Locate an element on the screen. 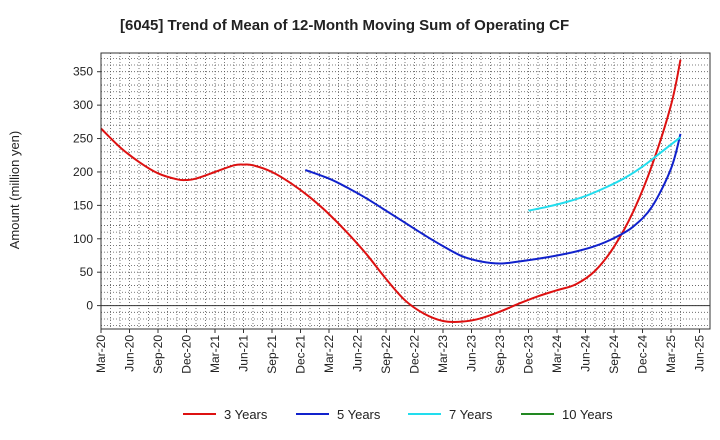  y-tick-label: 100 is located at coordinates (83, 239).